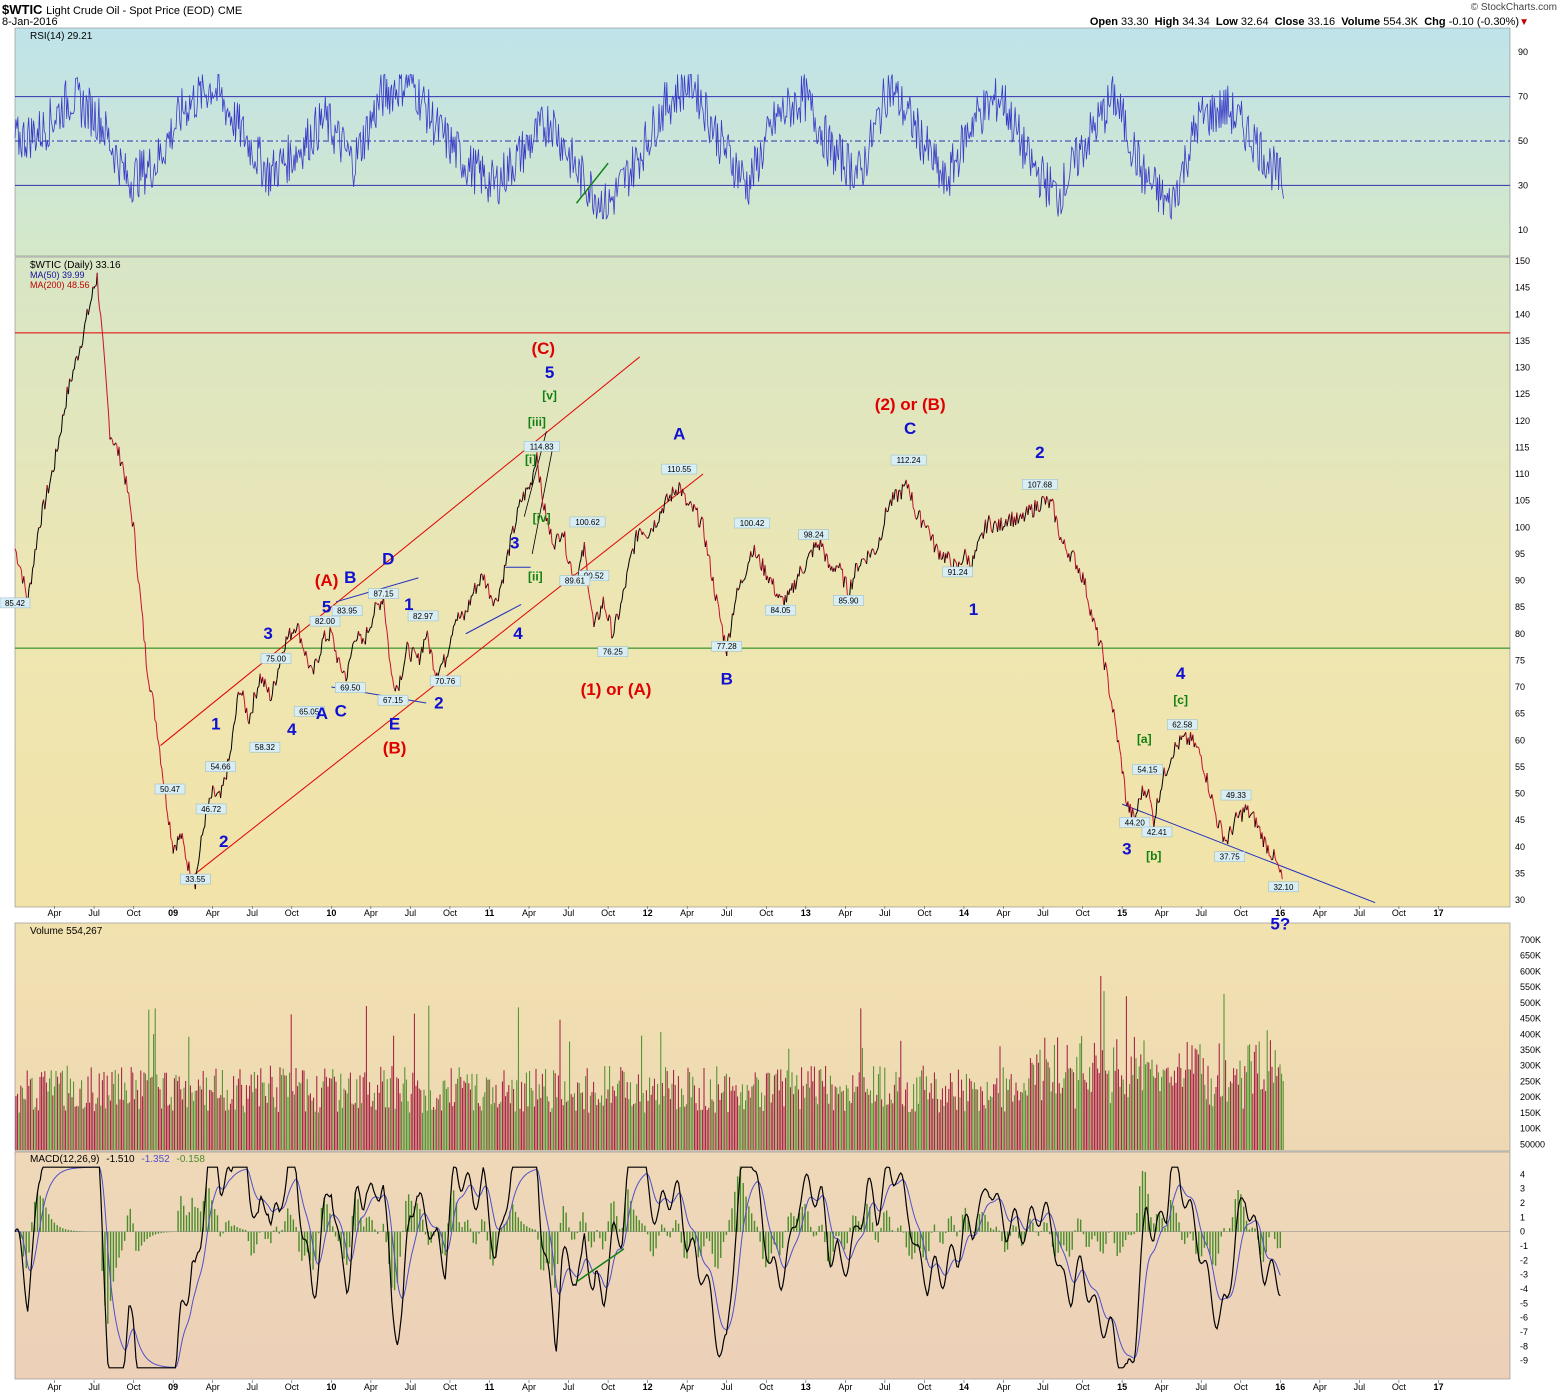 The height and width of the screenshot is (1396, 1565). What do you see at coordinates (1254, 22) in the screenshot?
I see `low-value: 32.64` at bounding box center [1254, 22].